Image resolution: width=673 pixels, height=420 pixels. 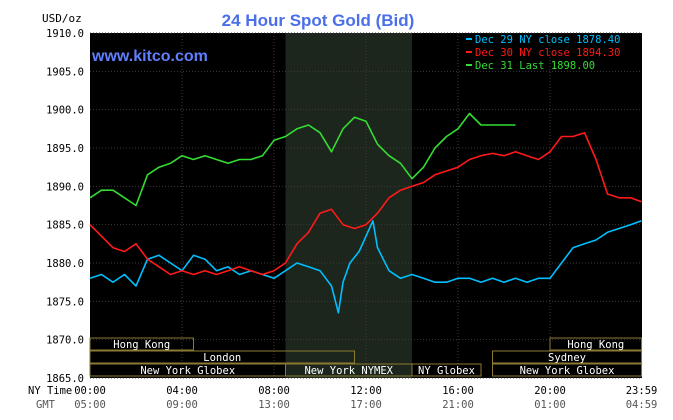 I want to click on watermark: www.kitco.com, so click(x=149, y=56).